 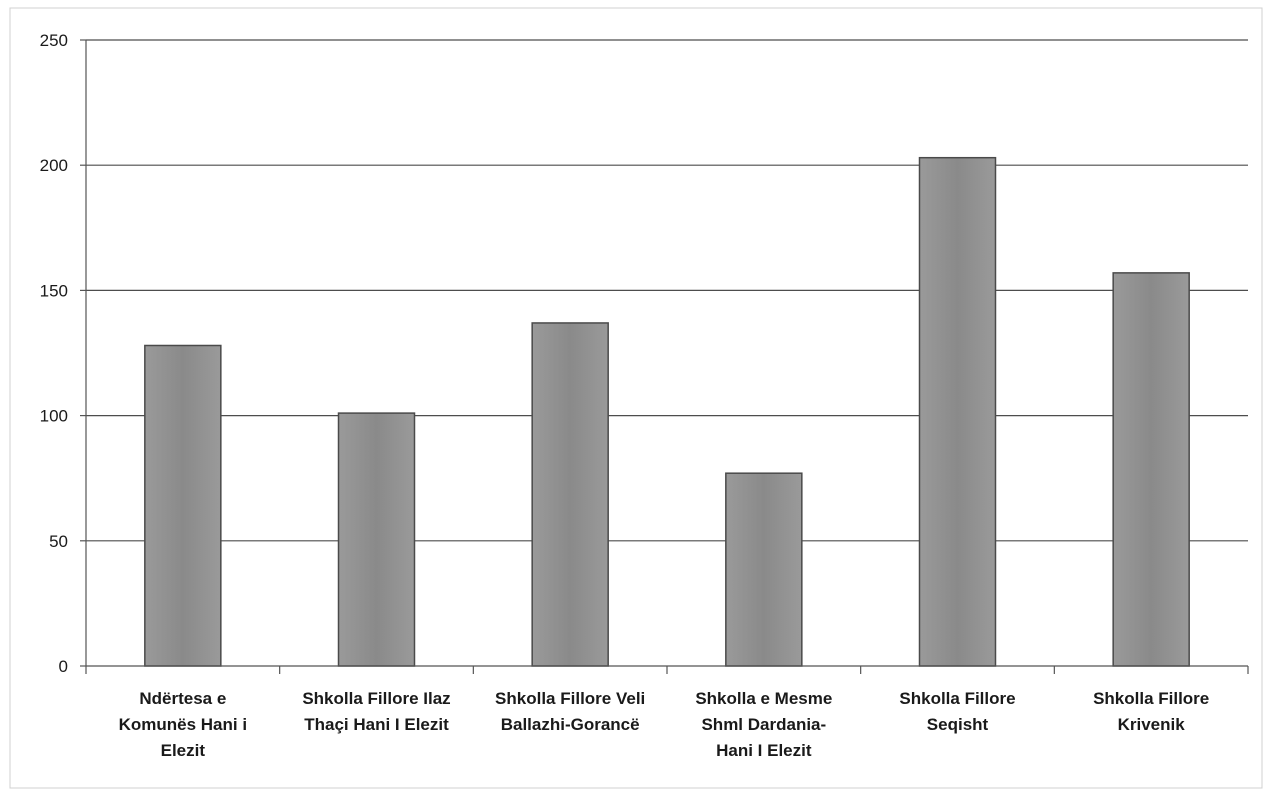 What do you see at coordinates (957, 711) in the screenshot?
I see `category-label: Shkolla Fillore Seqisht` at bounding box center [957, 711].